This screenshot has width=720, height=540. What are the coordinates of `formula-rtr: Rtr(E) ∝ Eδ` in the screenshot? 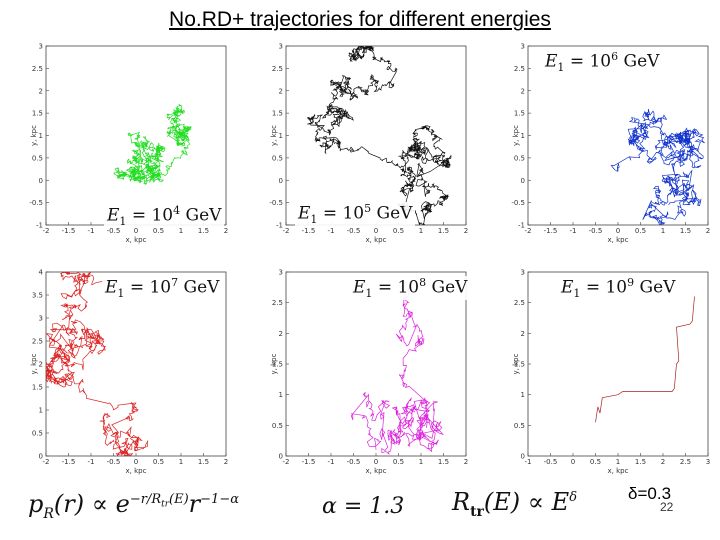 It's located at (515, 504).